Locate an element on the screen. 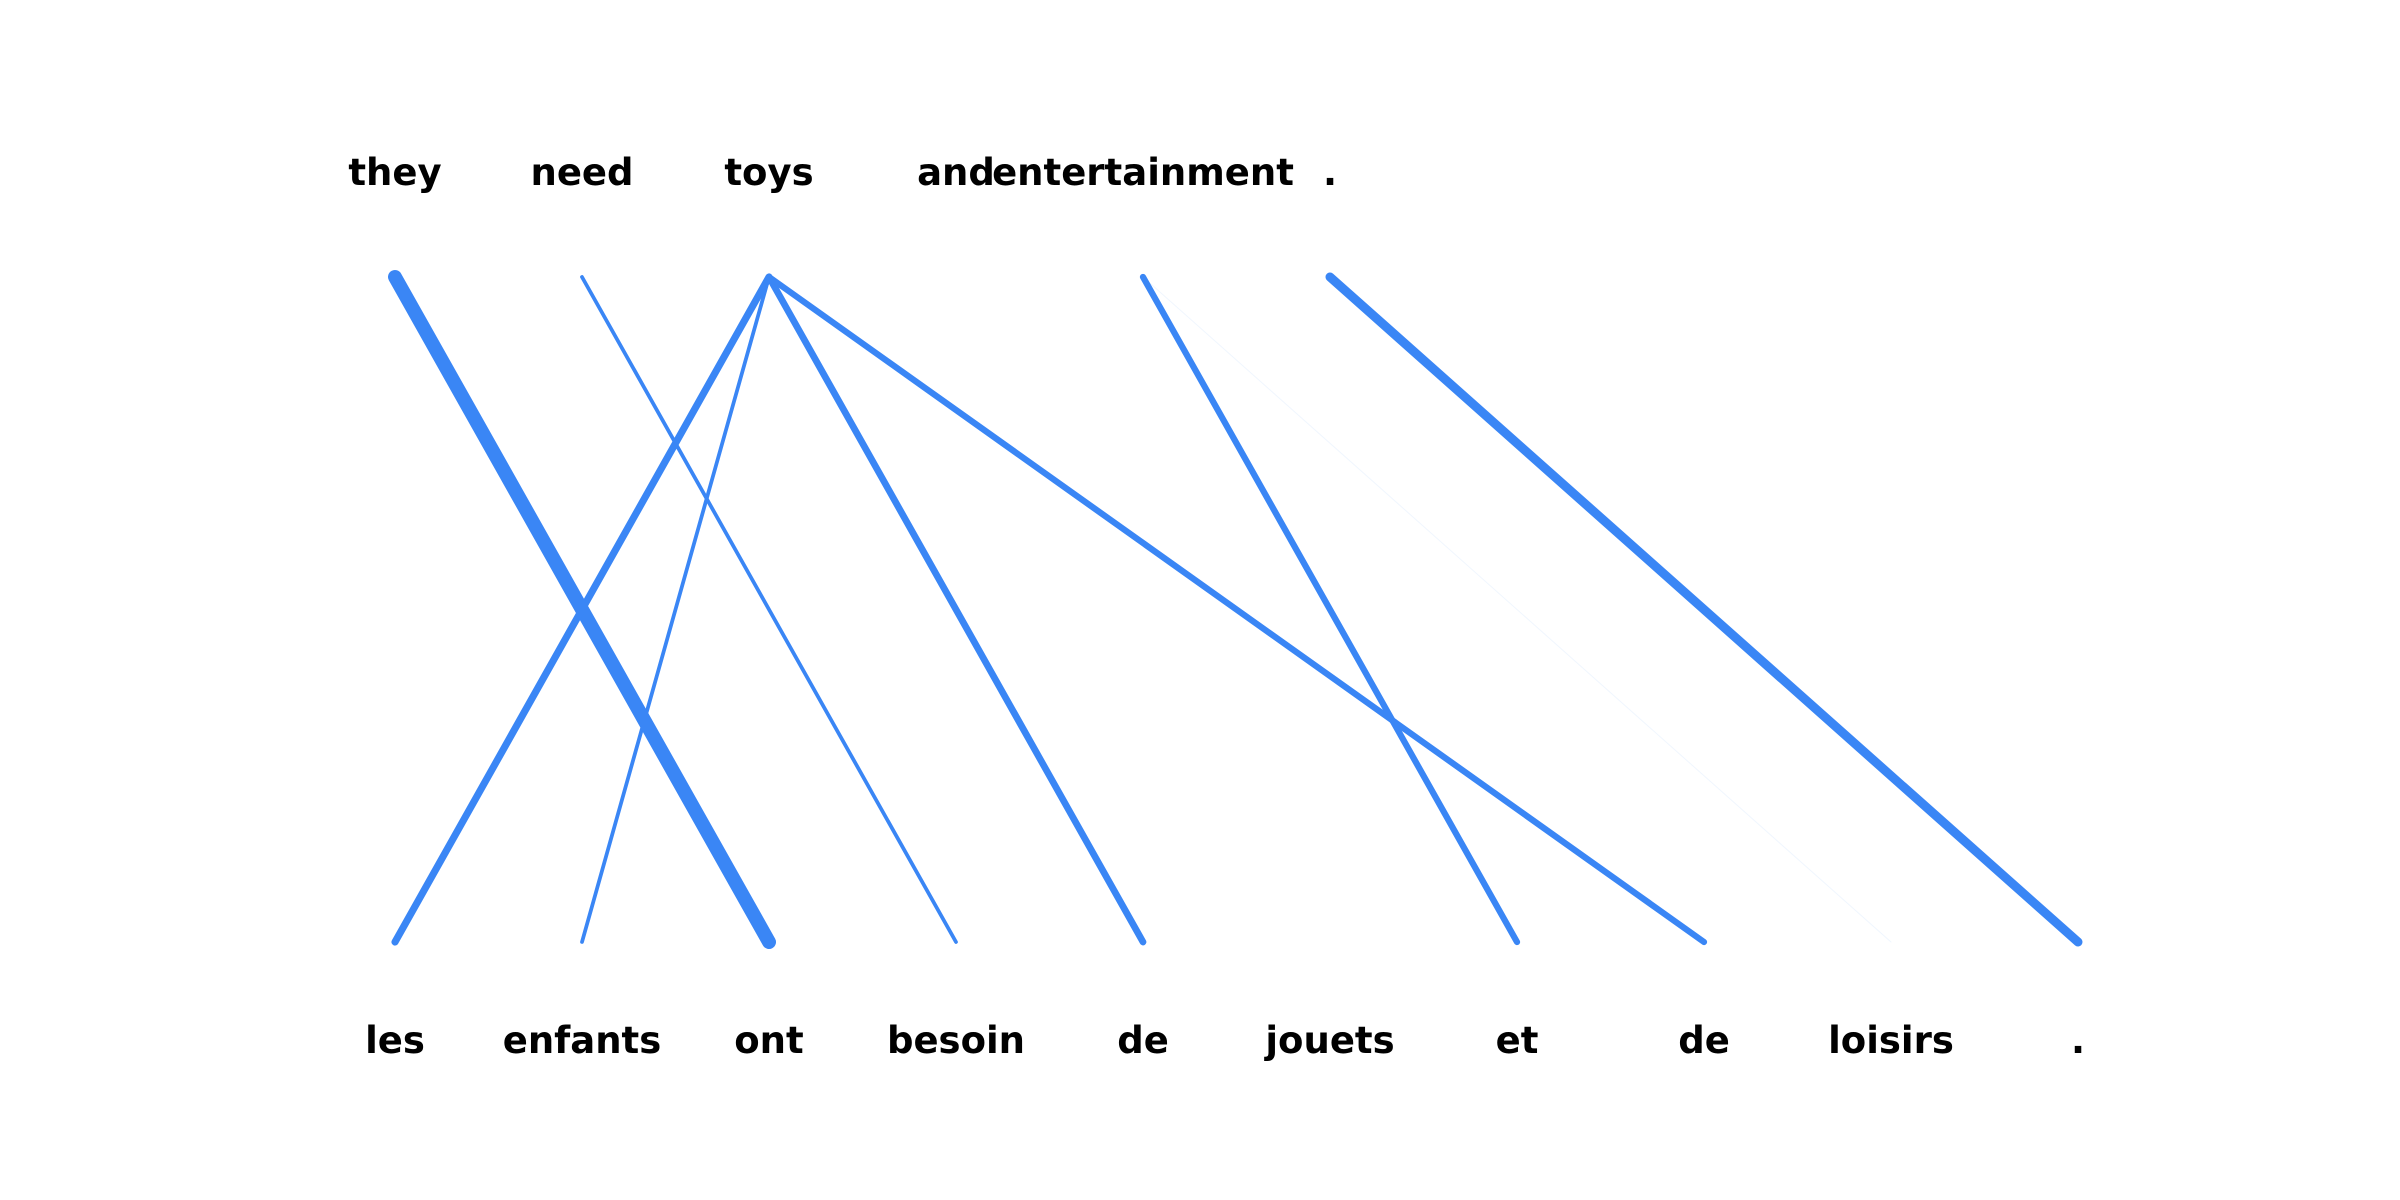 Image resolution: width=2400 pixels, height=1200 pixels. source-token: toys is located at coordinates (768, 172).